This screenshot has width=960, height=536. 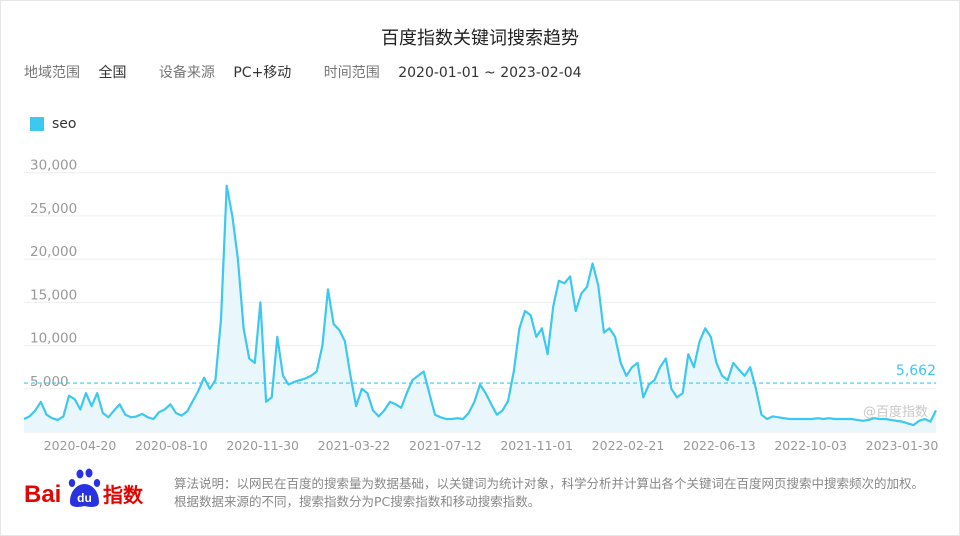 I want to click on paw-icon: du, so click(x=84, y=487).